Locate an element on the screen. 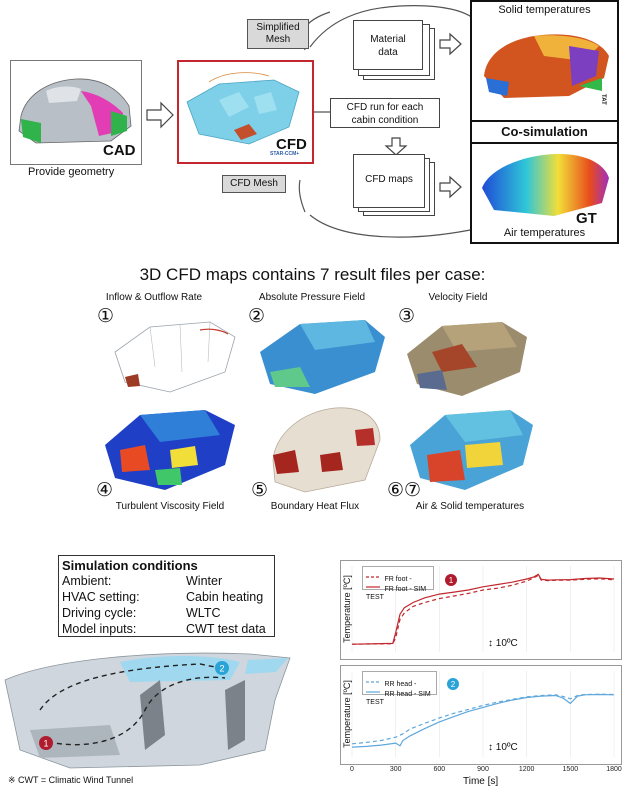 The image size is (625, 790). map-label-1: Inflow & Outflow Rate is located at coordinates (154, 297).